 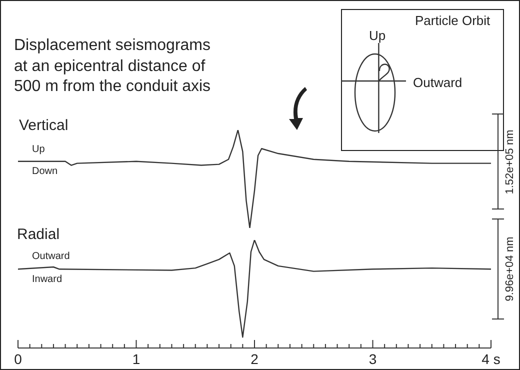 What do you see at coordinates (18, 358) in the screenshot?
I see `x-tick-label: 0` at bounding box center [18, 358].